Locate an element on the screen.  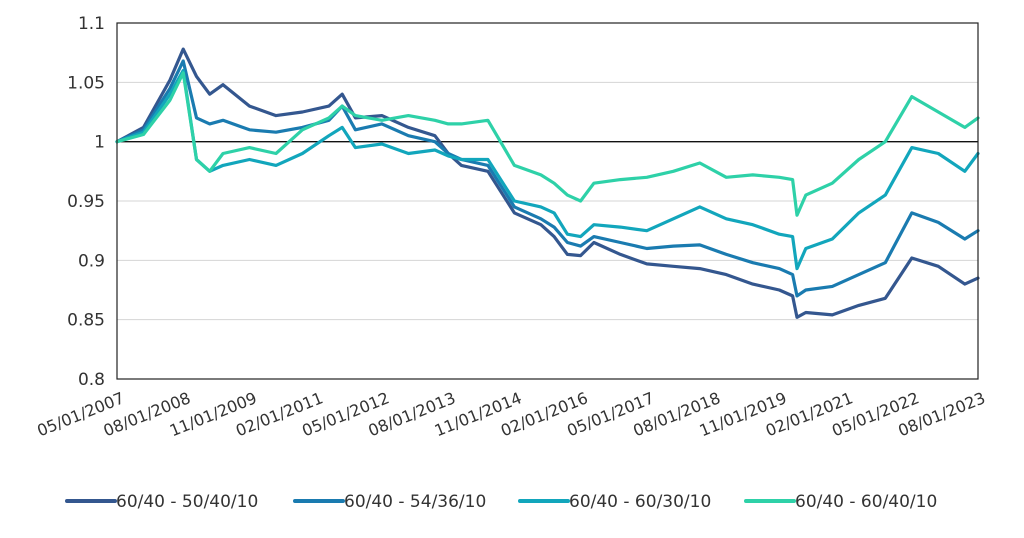
y-tick-label: 0.85 is located at coordinates (86, 321).